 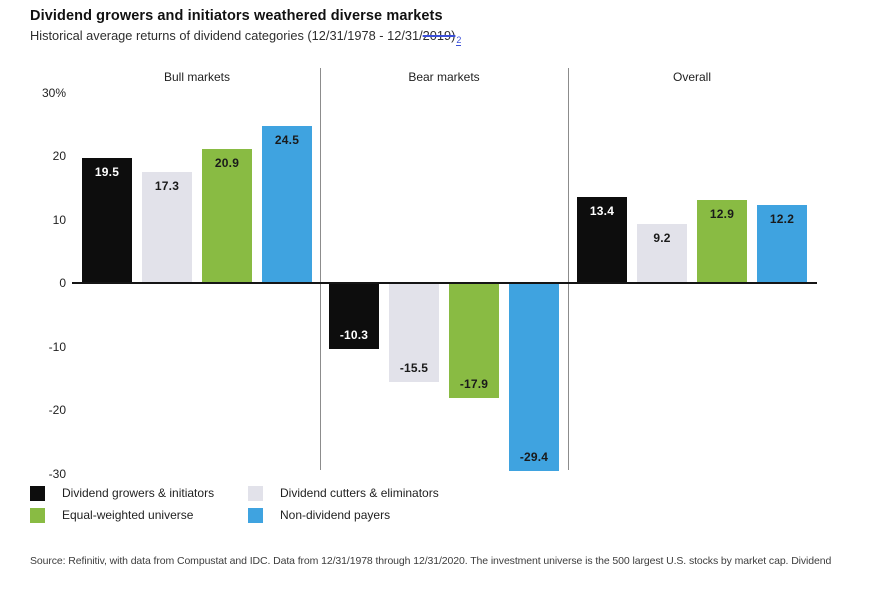 I want to click on legend-label: Non-dividend payers, so click(x=335, y=515).